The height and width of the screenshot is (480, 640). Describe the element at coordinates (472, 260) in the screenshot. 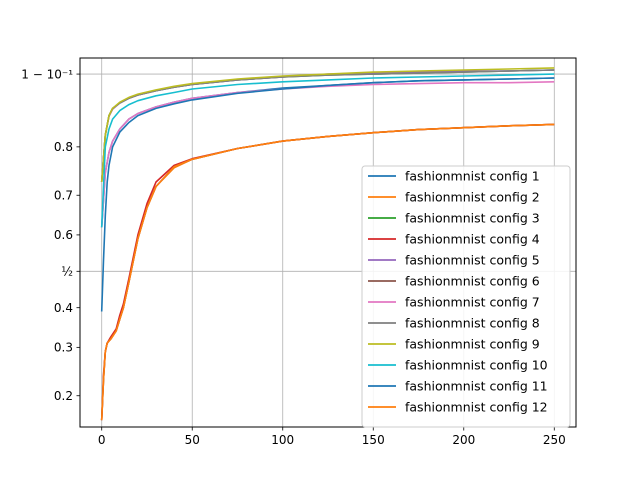

I see `legend-label: fashionmnist config 5` at that location.